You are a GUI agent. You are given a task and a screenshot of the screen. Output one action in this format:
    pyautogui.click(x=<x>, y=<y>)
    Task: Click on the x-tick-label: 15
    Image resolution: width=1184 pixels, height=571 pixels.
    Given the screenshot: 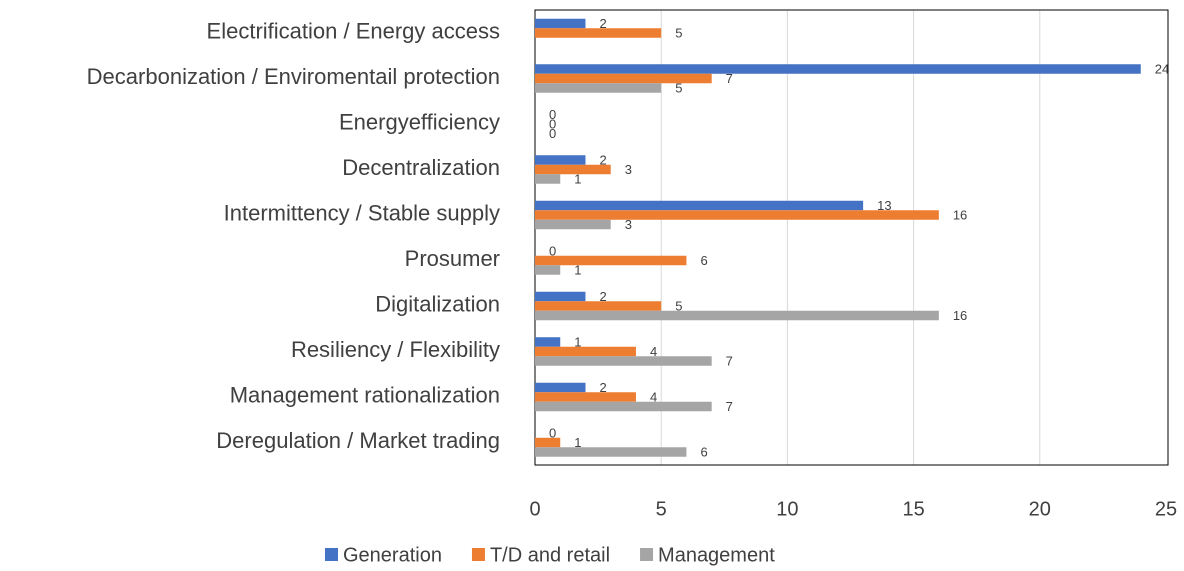 What is the action you would take?
    pyautogui.click(x=913, y=509)
    